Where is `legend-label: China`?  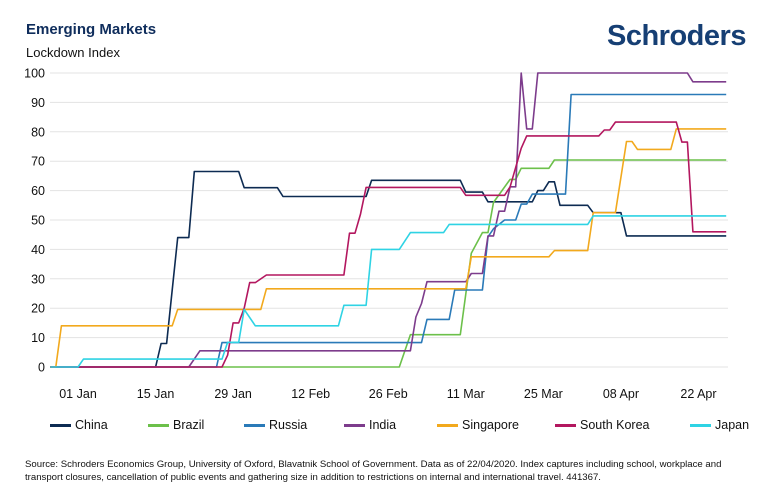
legend-label: China is located at coordinates (91, 425).